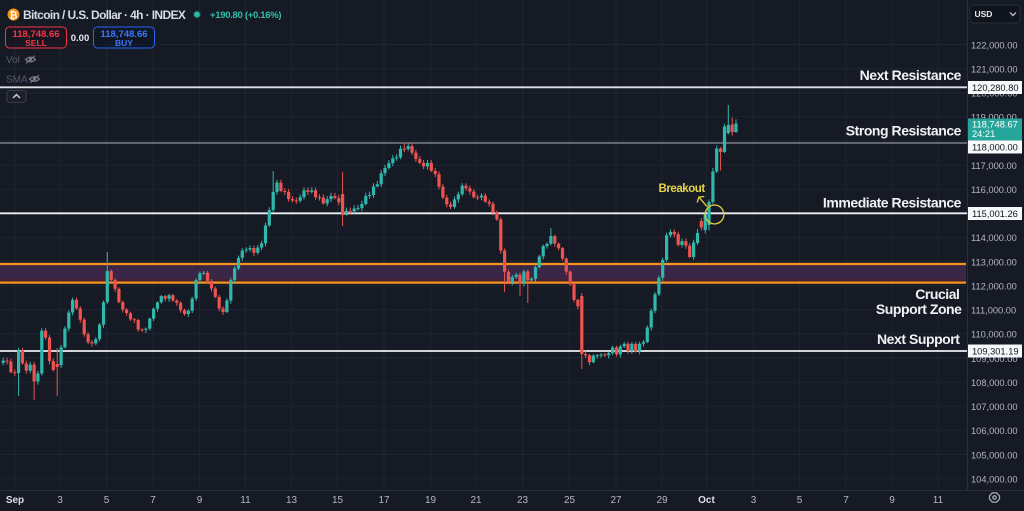 The width and height of the screenshot is (1024, 511). I want to click on svg-text: 115,001.26, so click(995, 214).